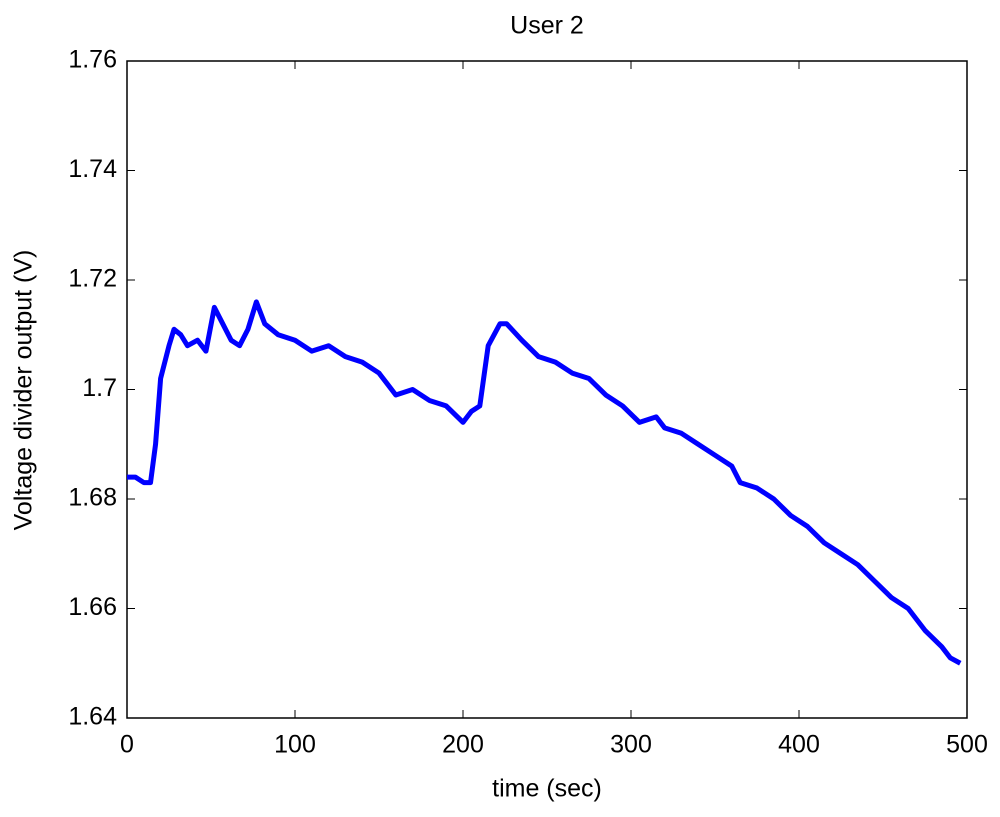 The width and height of the screenshot is (1000, 817). What do you see at coordinates (92, 717) in the screenshot?
I see `y-tick-label: 1.64` at bounding box center [92, 717].